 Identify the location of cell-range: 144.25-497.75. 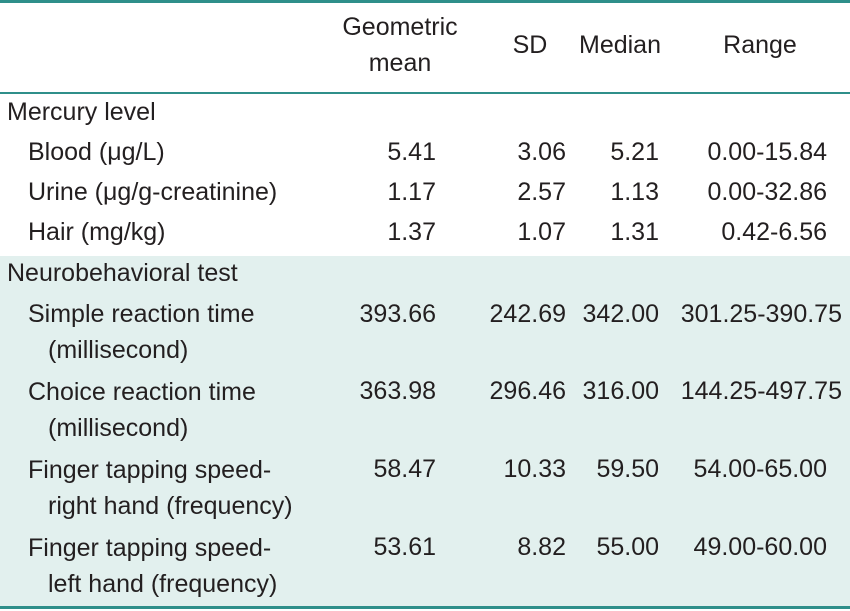
(761, 391).